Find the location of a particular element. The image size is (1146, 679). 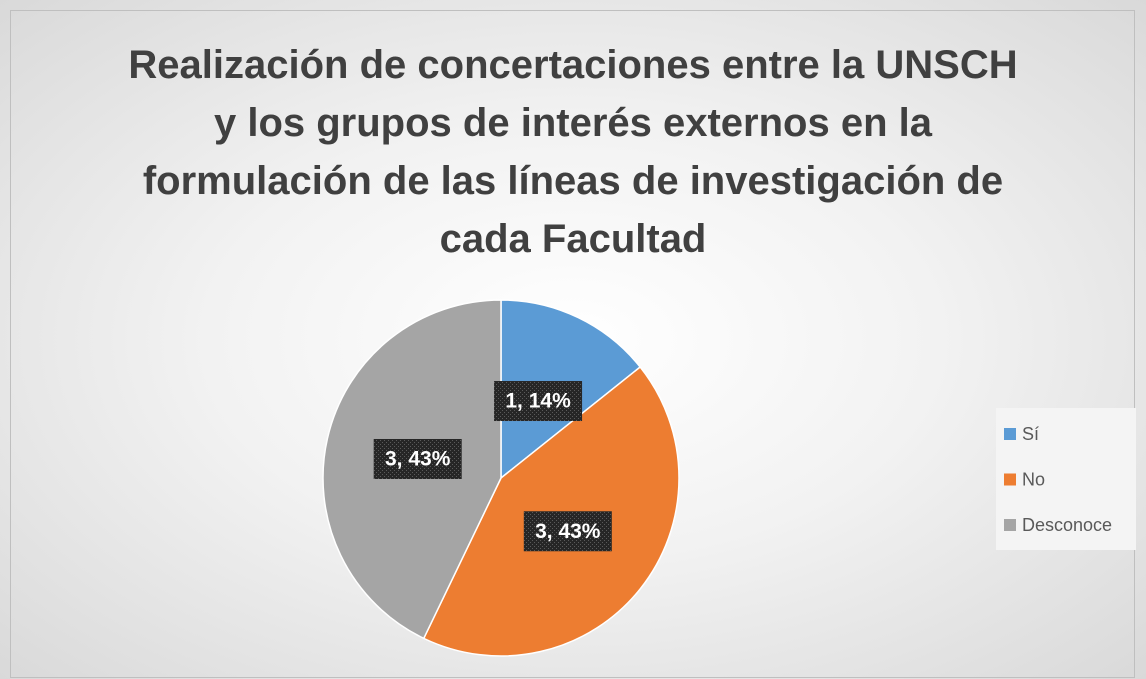

legend-label: Sí is located at coordinates (1030, 434).